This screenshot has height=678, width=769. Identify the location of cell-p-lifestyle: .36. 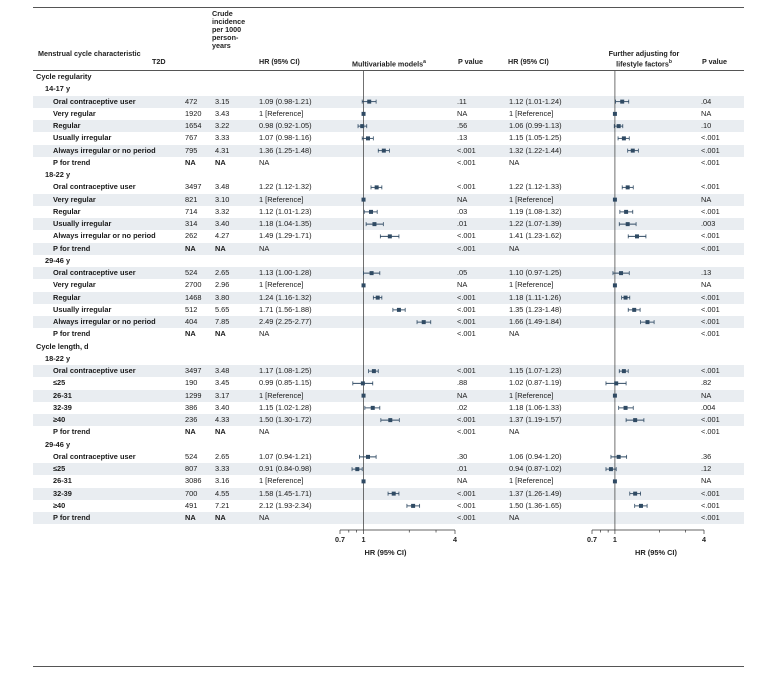
(706, 456).